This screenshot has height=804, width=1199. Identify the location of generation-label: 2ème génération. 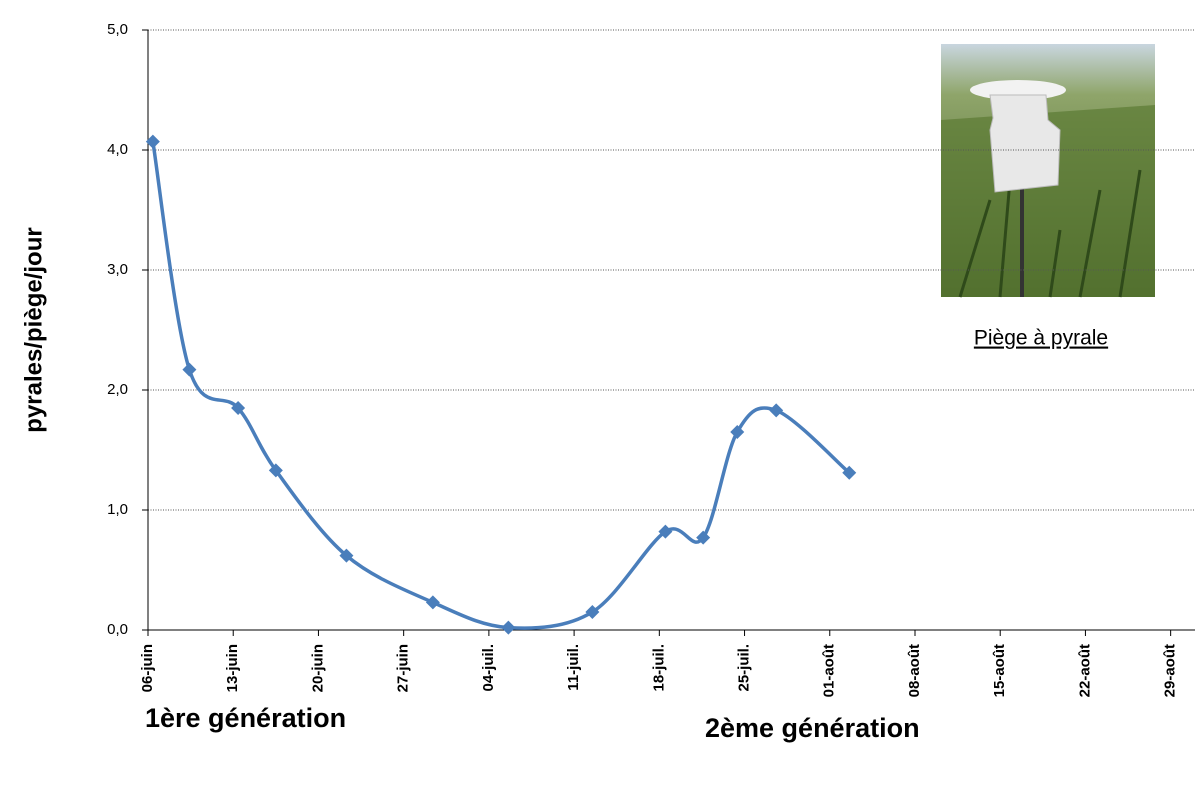
(812, 728).